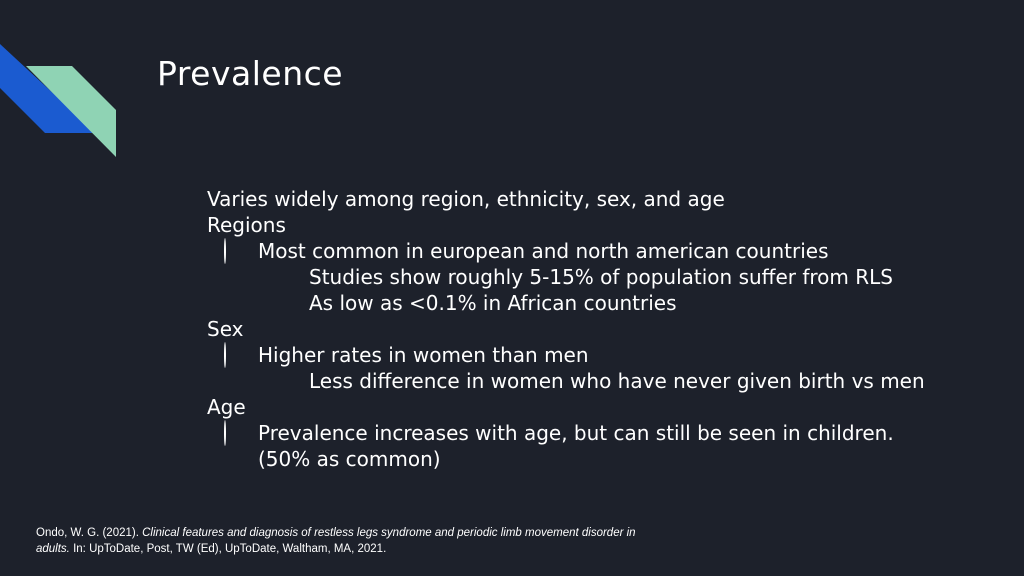 The image size is (1024, 576). What do you see at coordinates (250, 73) in the screenshot?
I see `slide-title: Prevalence` at bounding box center [250, 73].